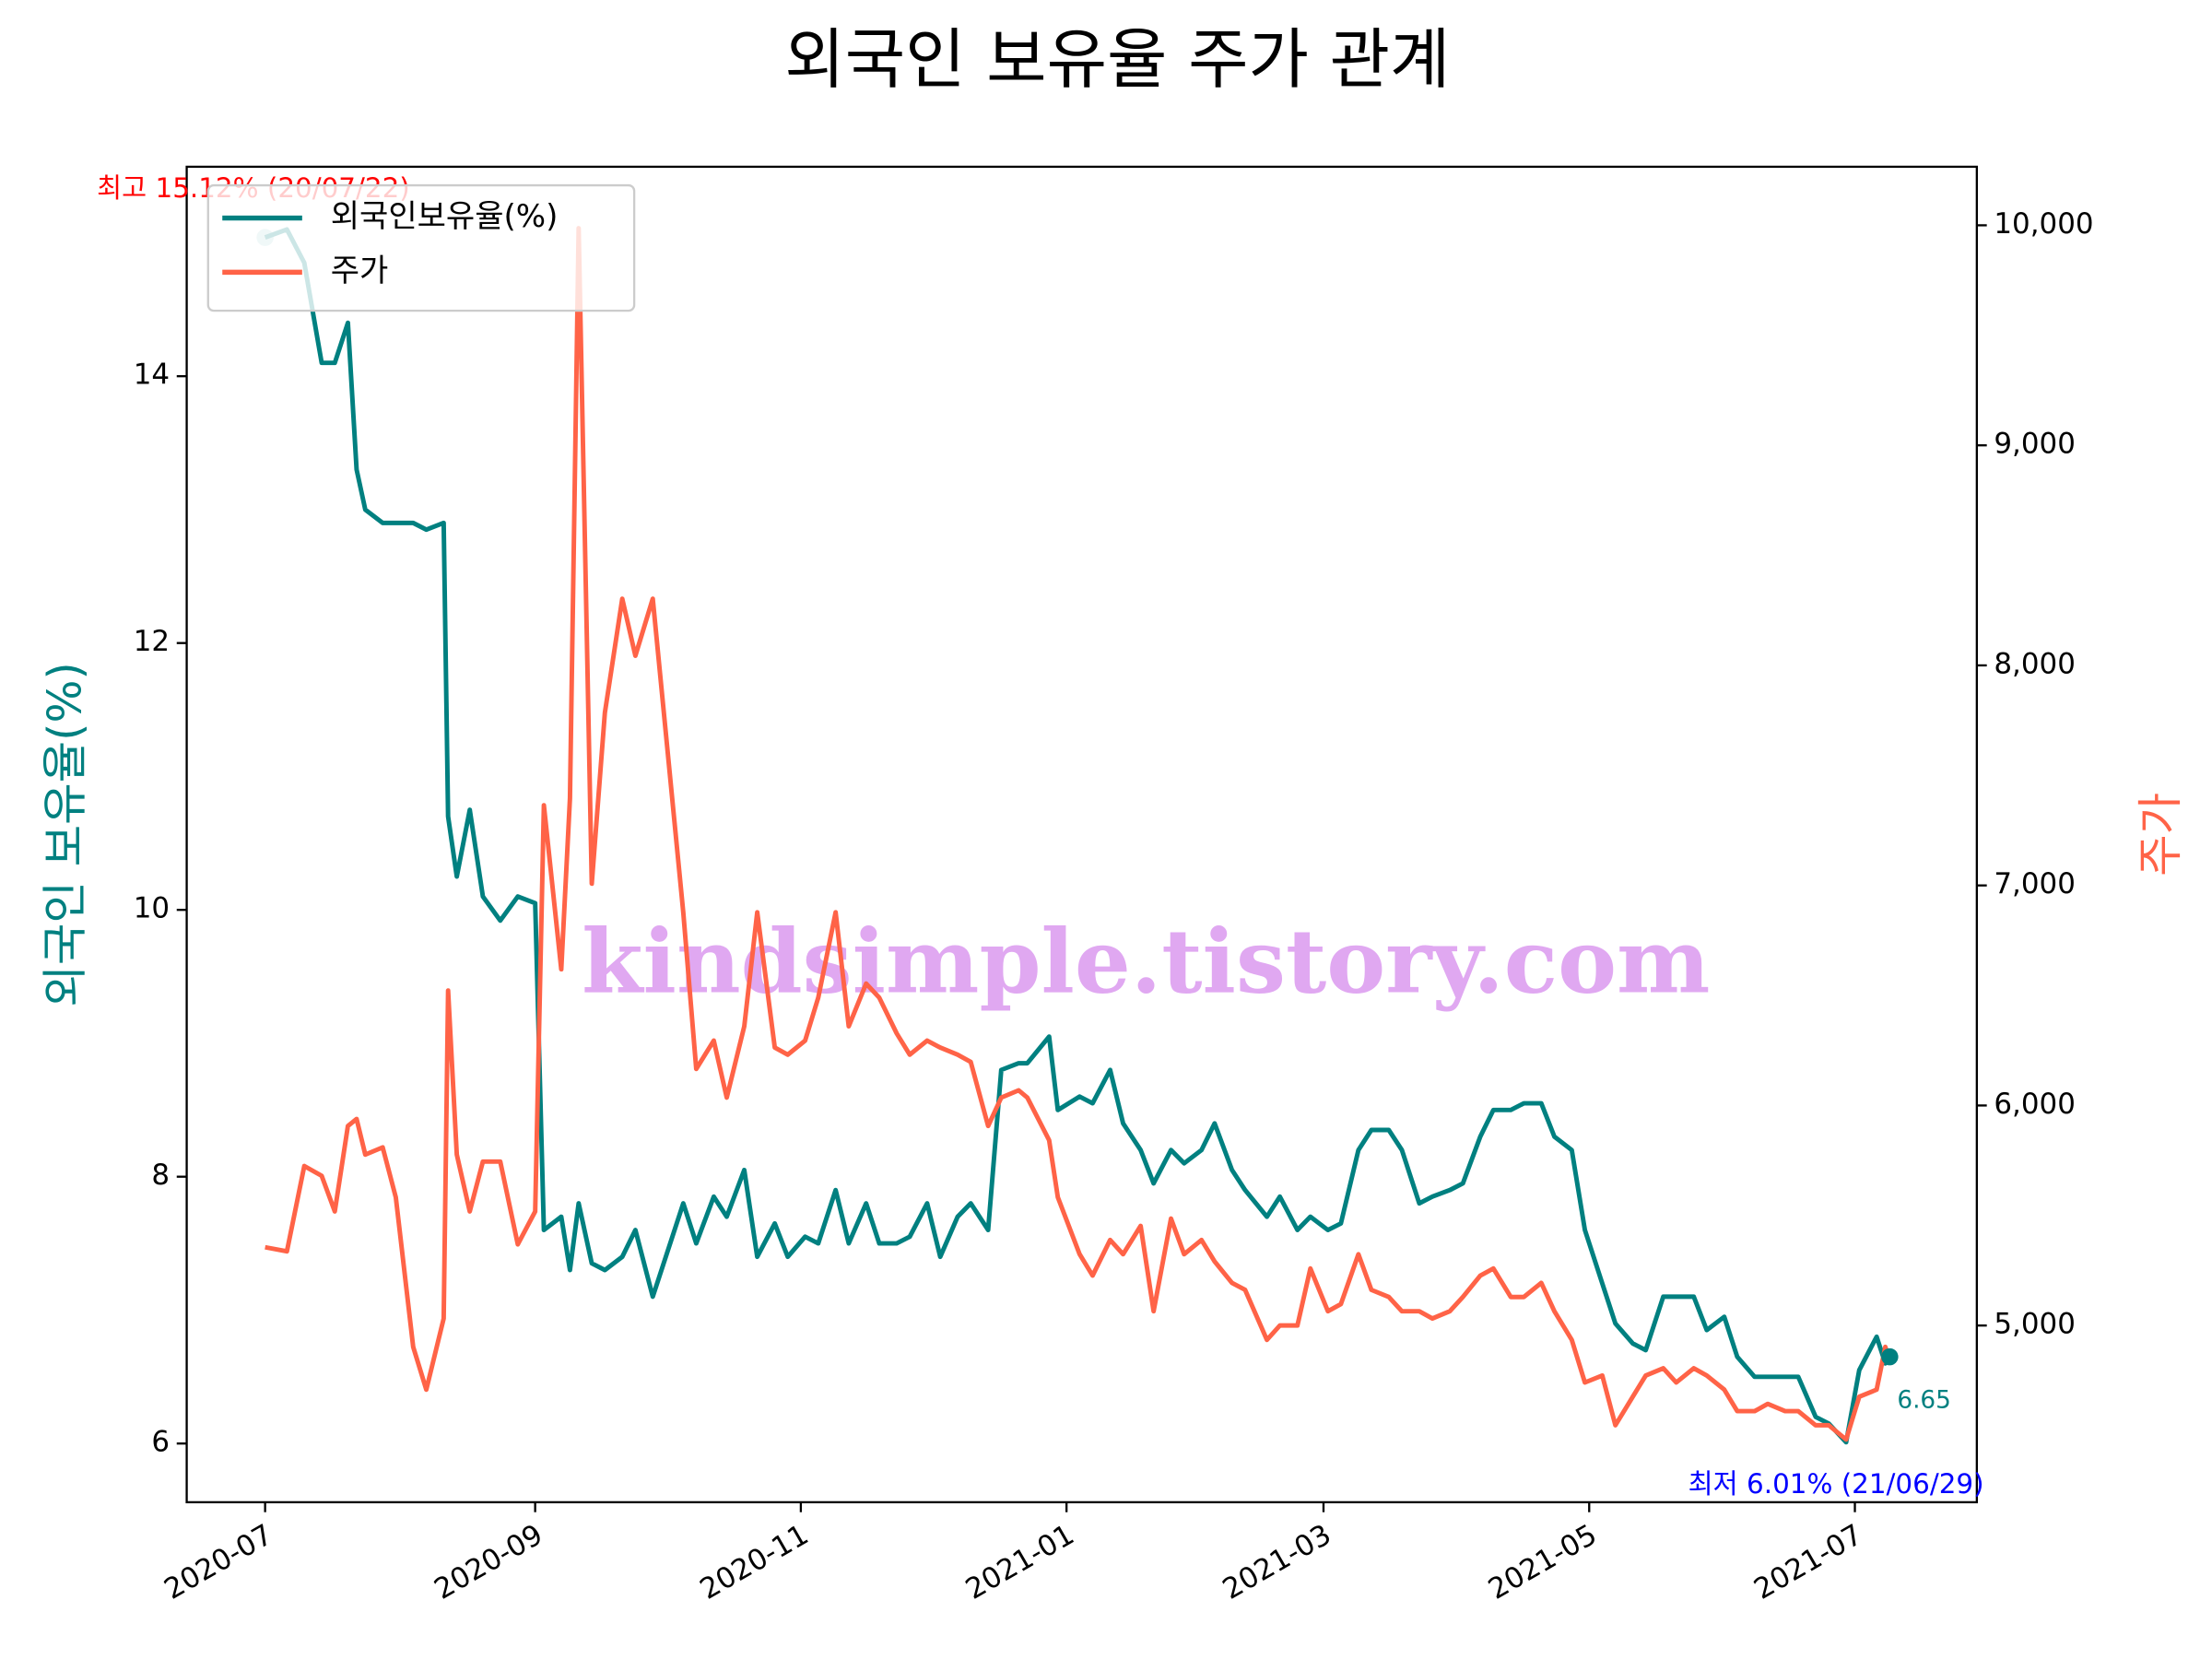 The image size is (2212, 1659). Describe the element at coordinates (2034, 663) in the screenshot. I see `y2-tick-label: 8,000` at that location.